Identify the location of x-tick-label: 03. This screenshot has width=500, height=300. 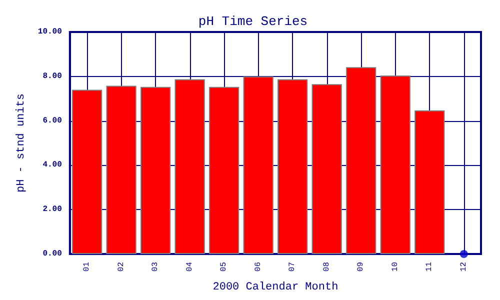
(155, 267).